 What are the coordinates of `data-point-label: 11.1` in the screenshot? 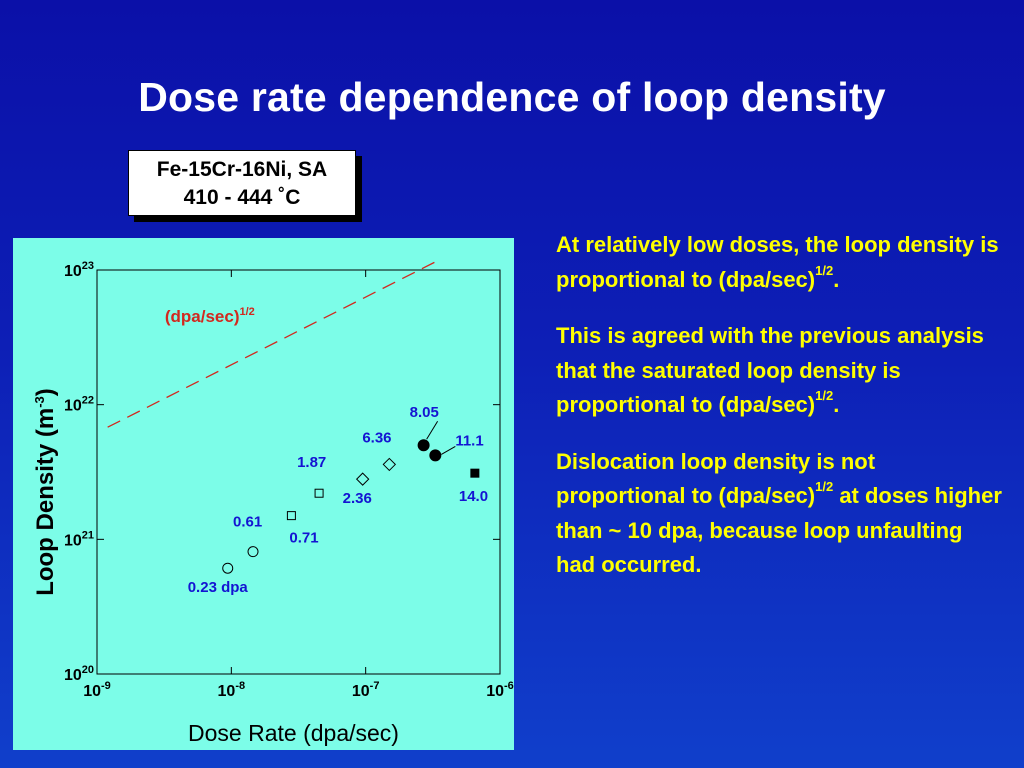 It's located at (469, 440).